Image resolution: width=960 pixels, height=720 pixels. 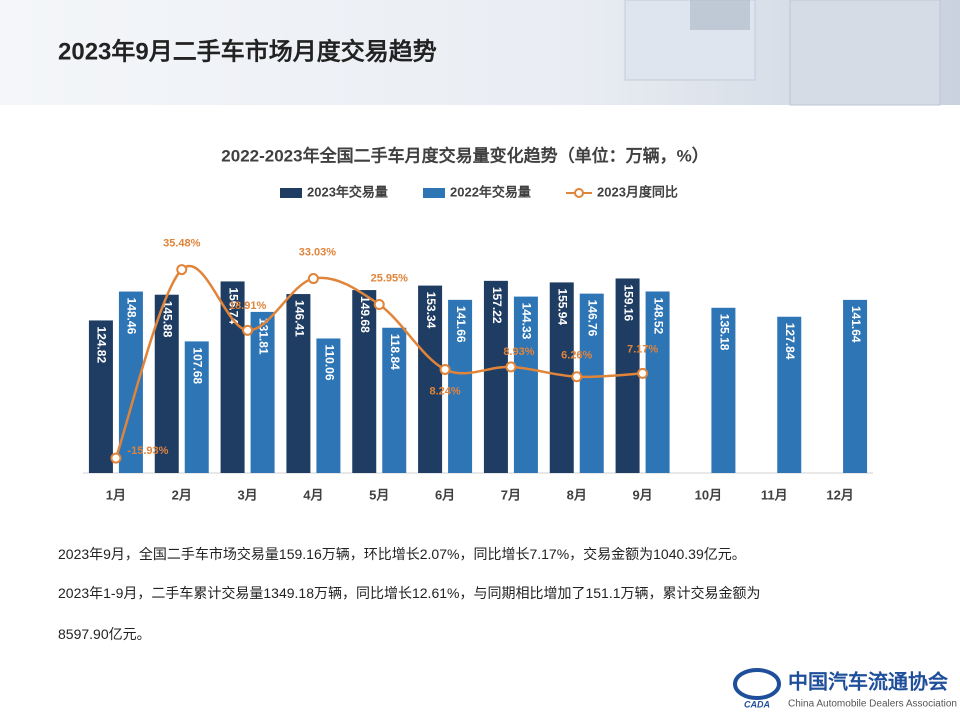 What do you see at coordinates (198, 365) in the screenshot?
I see `bar-value-label: 107.68` at bounding box center [198, 365].